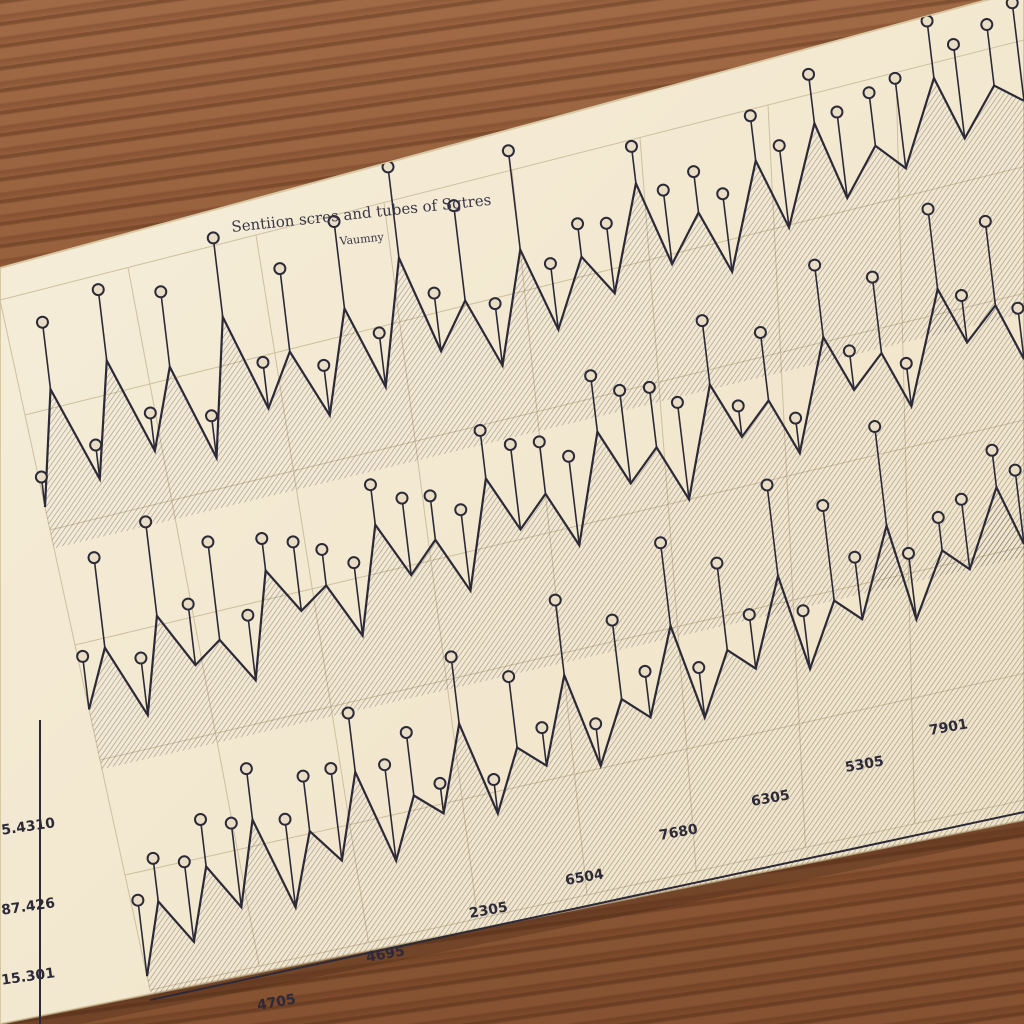  I want to click on x-tick-label: 5305, so click(864, 764).